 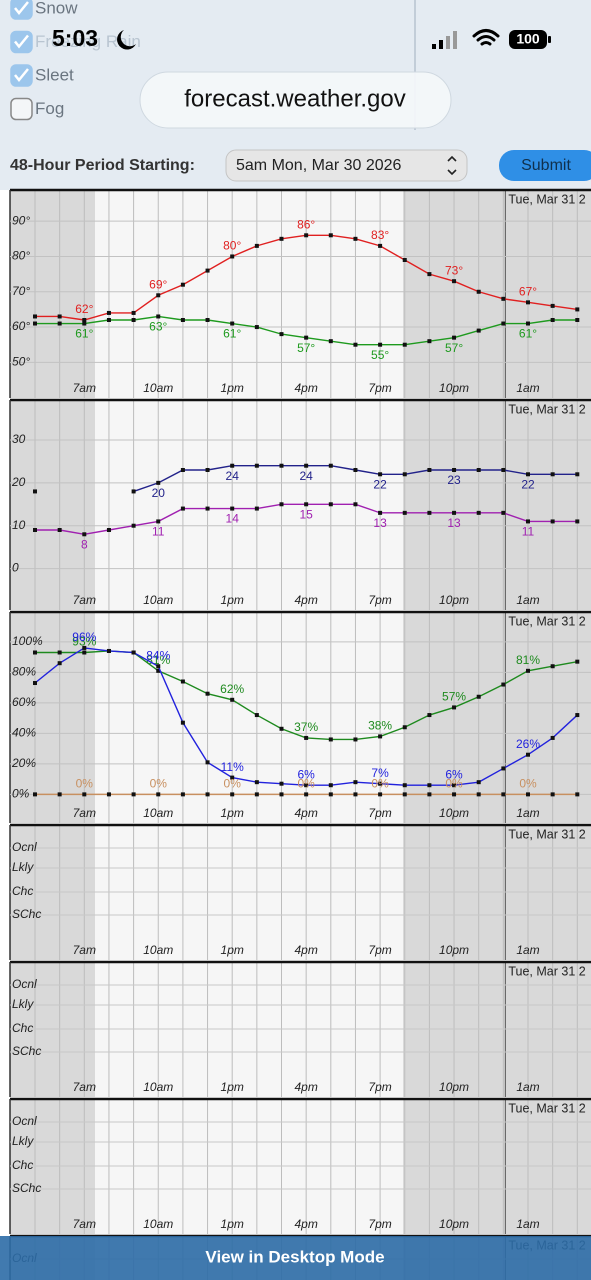 What do you see at coordinates (295, 100) in the screenshot?
I see `url-bar` at bounding box center [295, 100].